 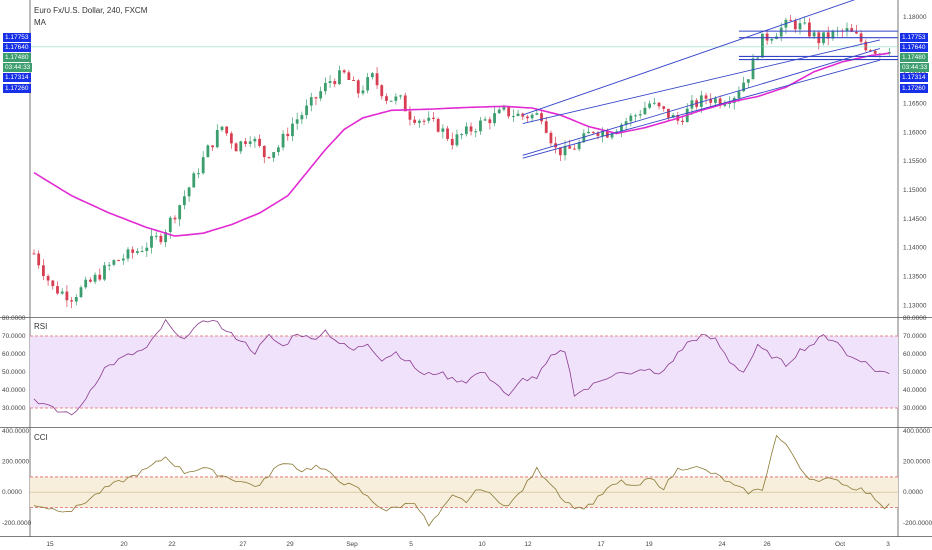 I want to click on cci-tick-label-left: 0.0000, so click(x=12, y=492).